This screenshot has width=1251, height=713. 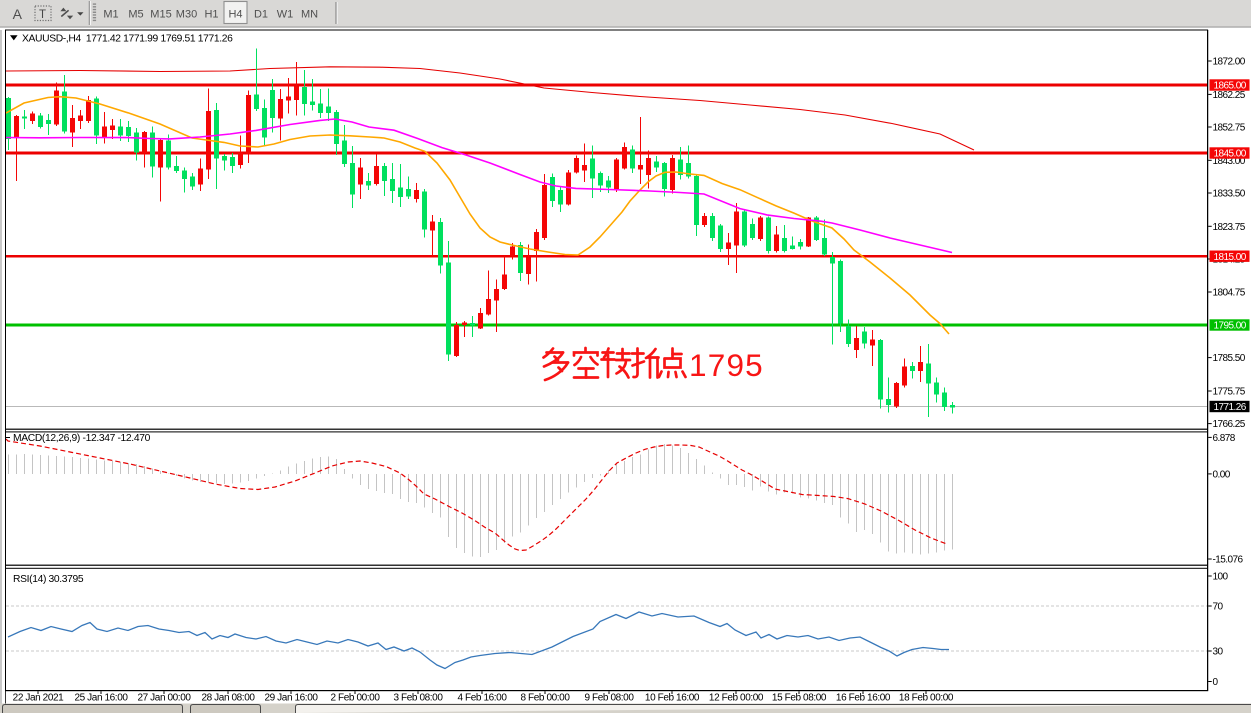 What do you see at coordinates (1222, 475) in the screenshot?
I see `svg-text: 0.00` at bounding box center [1222, 475].